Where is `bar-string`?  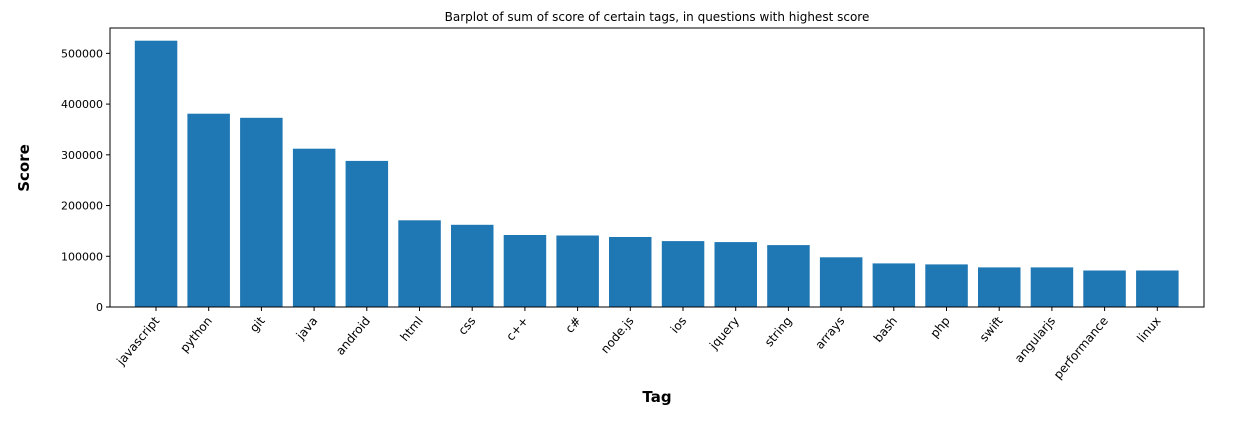 bar-string is located at coordinates (788, 276).